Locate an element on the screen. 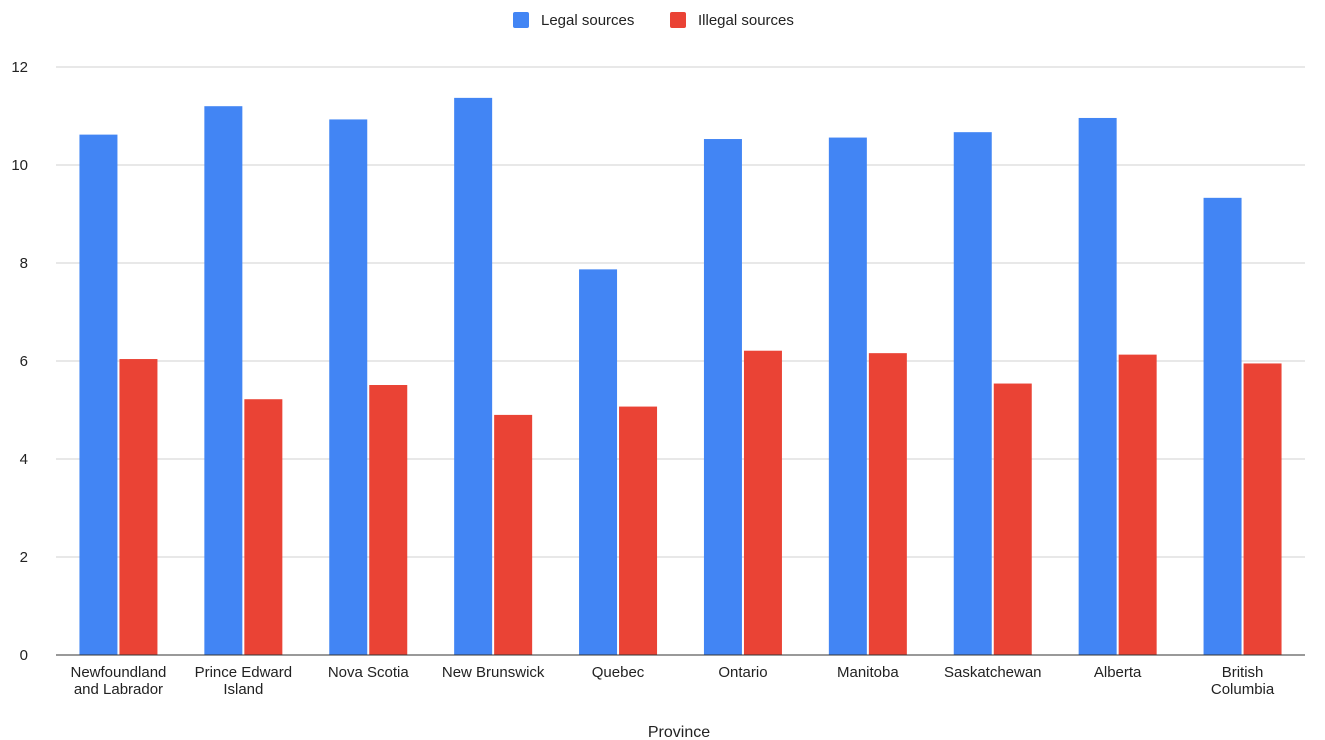 This screenshot has width=1325, height=740. y-tick-label: 2 is located at coordinates (24, 557).